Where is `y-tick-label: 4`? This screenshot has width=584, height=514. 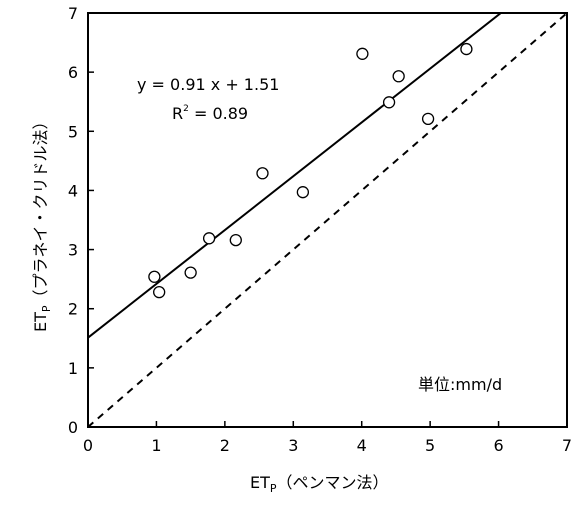
y-tick-label: 4 is located at coordinates (73, 190).